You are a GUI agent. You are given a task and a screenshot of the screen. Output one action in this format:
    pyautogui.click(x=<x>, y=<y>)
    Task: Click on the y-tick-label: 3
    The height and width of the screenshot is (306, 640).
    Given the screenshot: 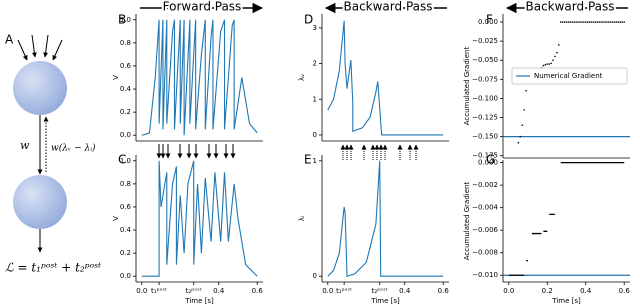 What is the action you would take?
    pyautogui.click(x=315, y=28)
    